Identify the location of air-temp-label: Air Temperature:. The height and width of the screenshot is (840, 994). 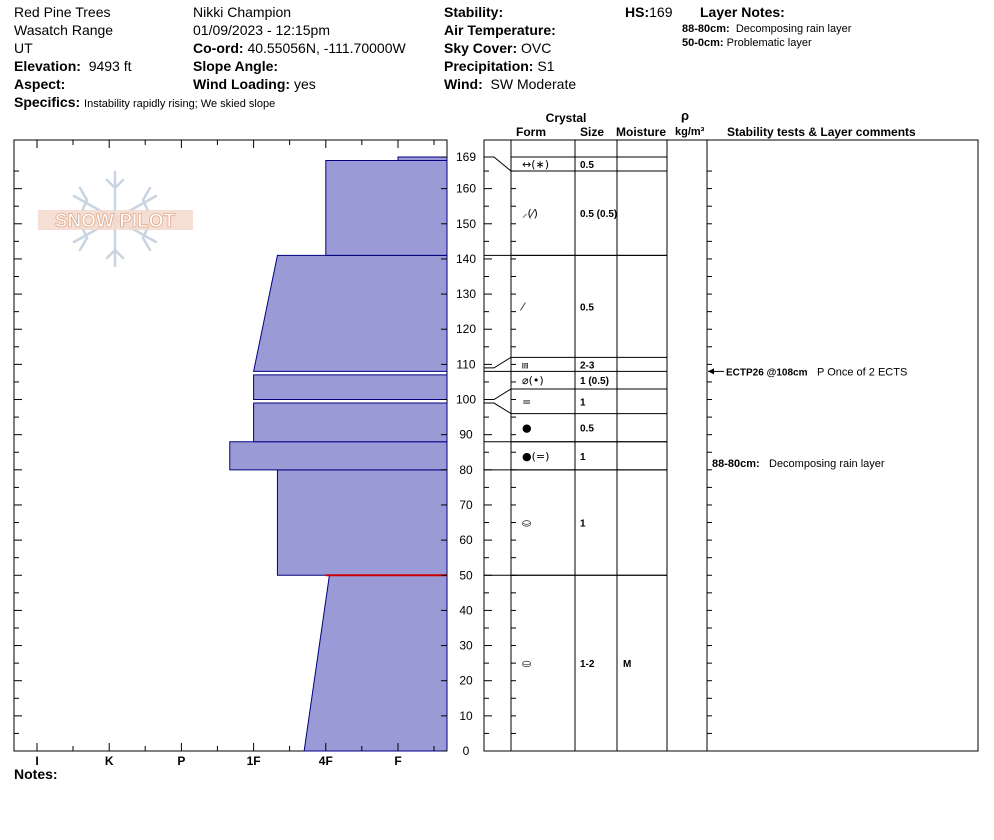
(500, 30).